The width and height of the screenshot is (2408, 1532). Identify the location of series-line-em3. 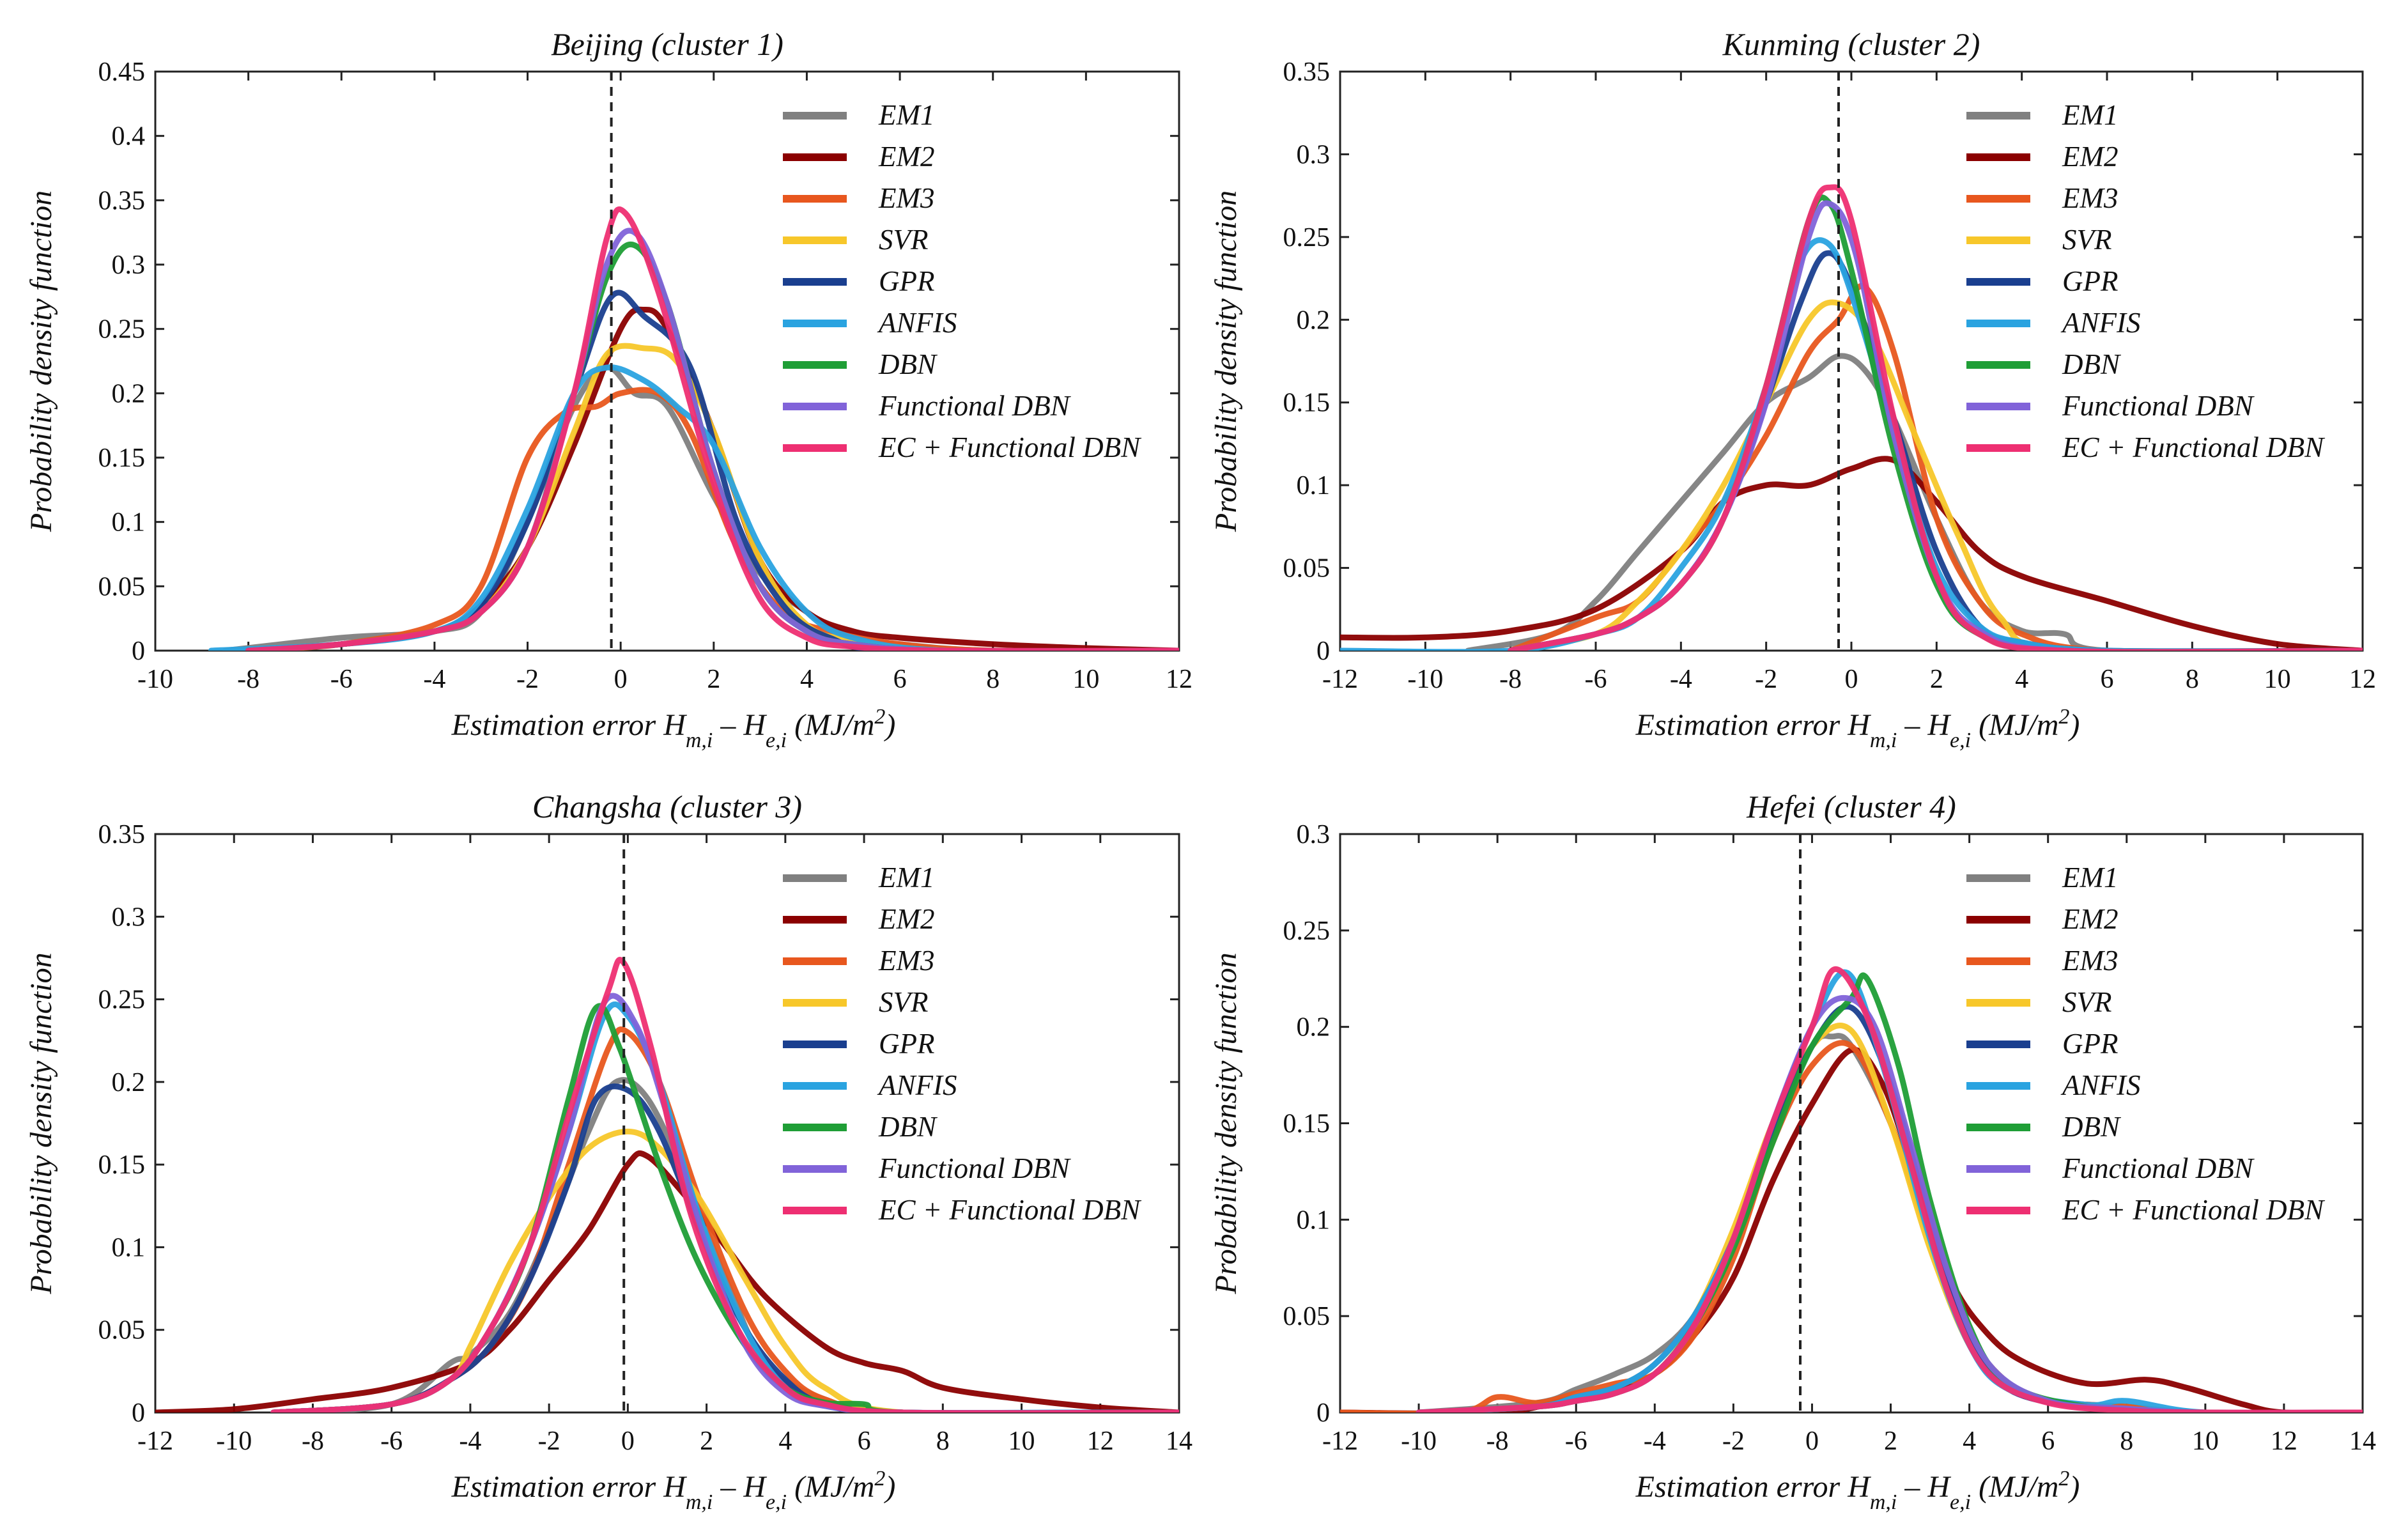
(1851, 1226).